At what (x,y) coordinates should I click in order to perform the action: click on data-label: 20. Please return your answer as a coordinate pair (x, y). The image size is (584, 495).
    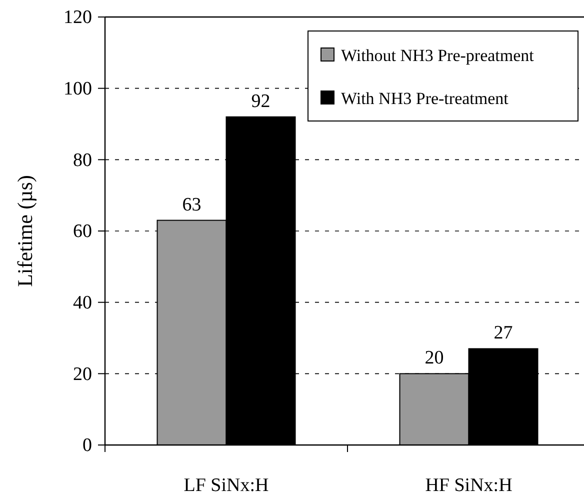
    Looking at the image, I should click on (434, 358).